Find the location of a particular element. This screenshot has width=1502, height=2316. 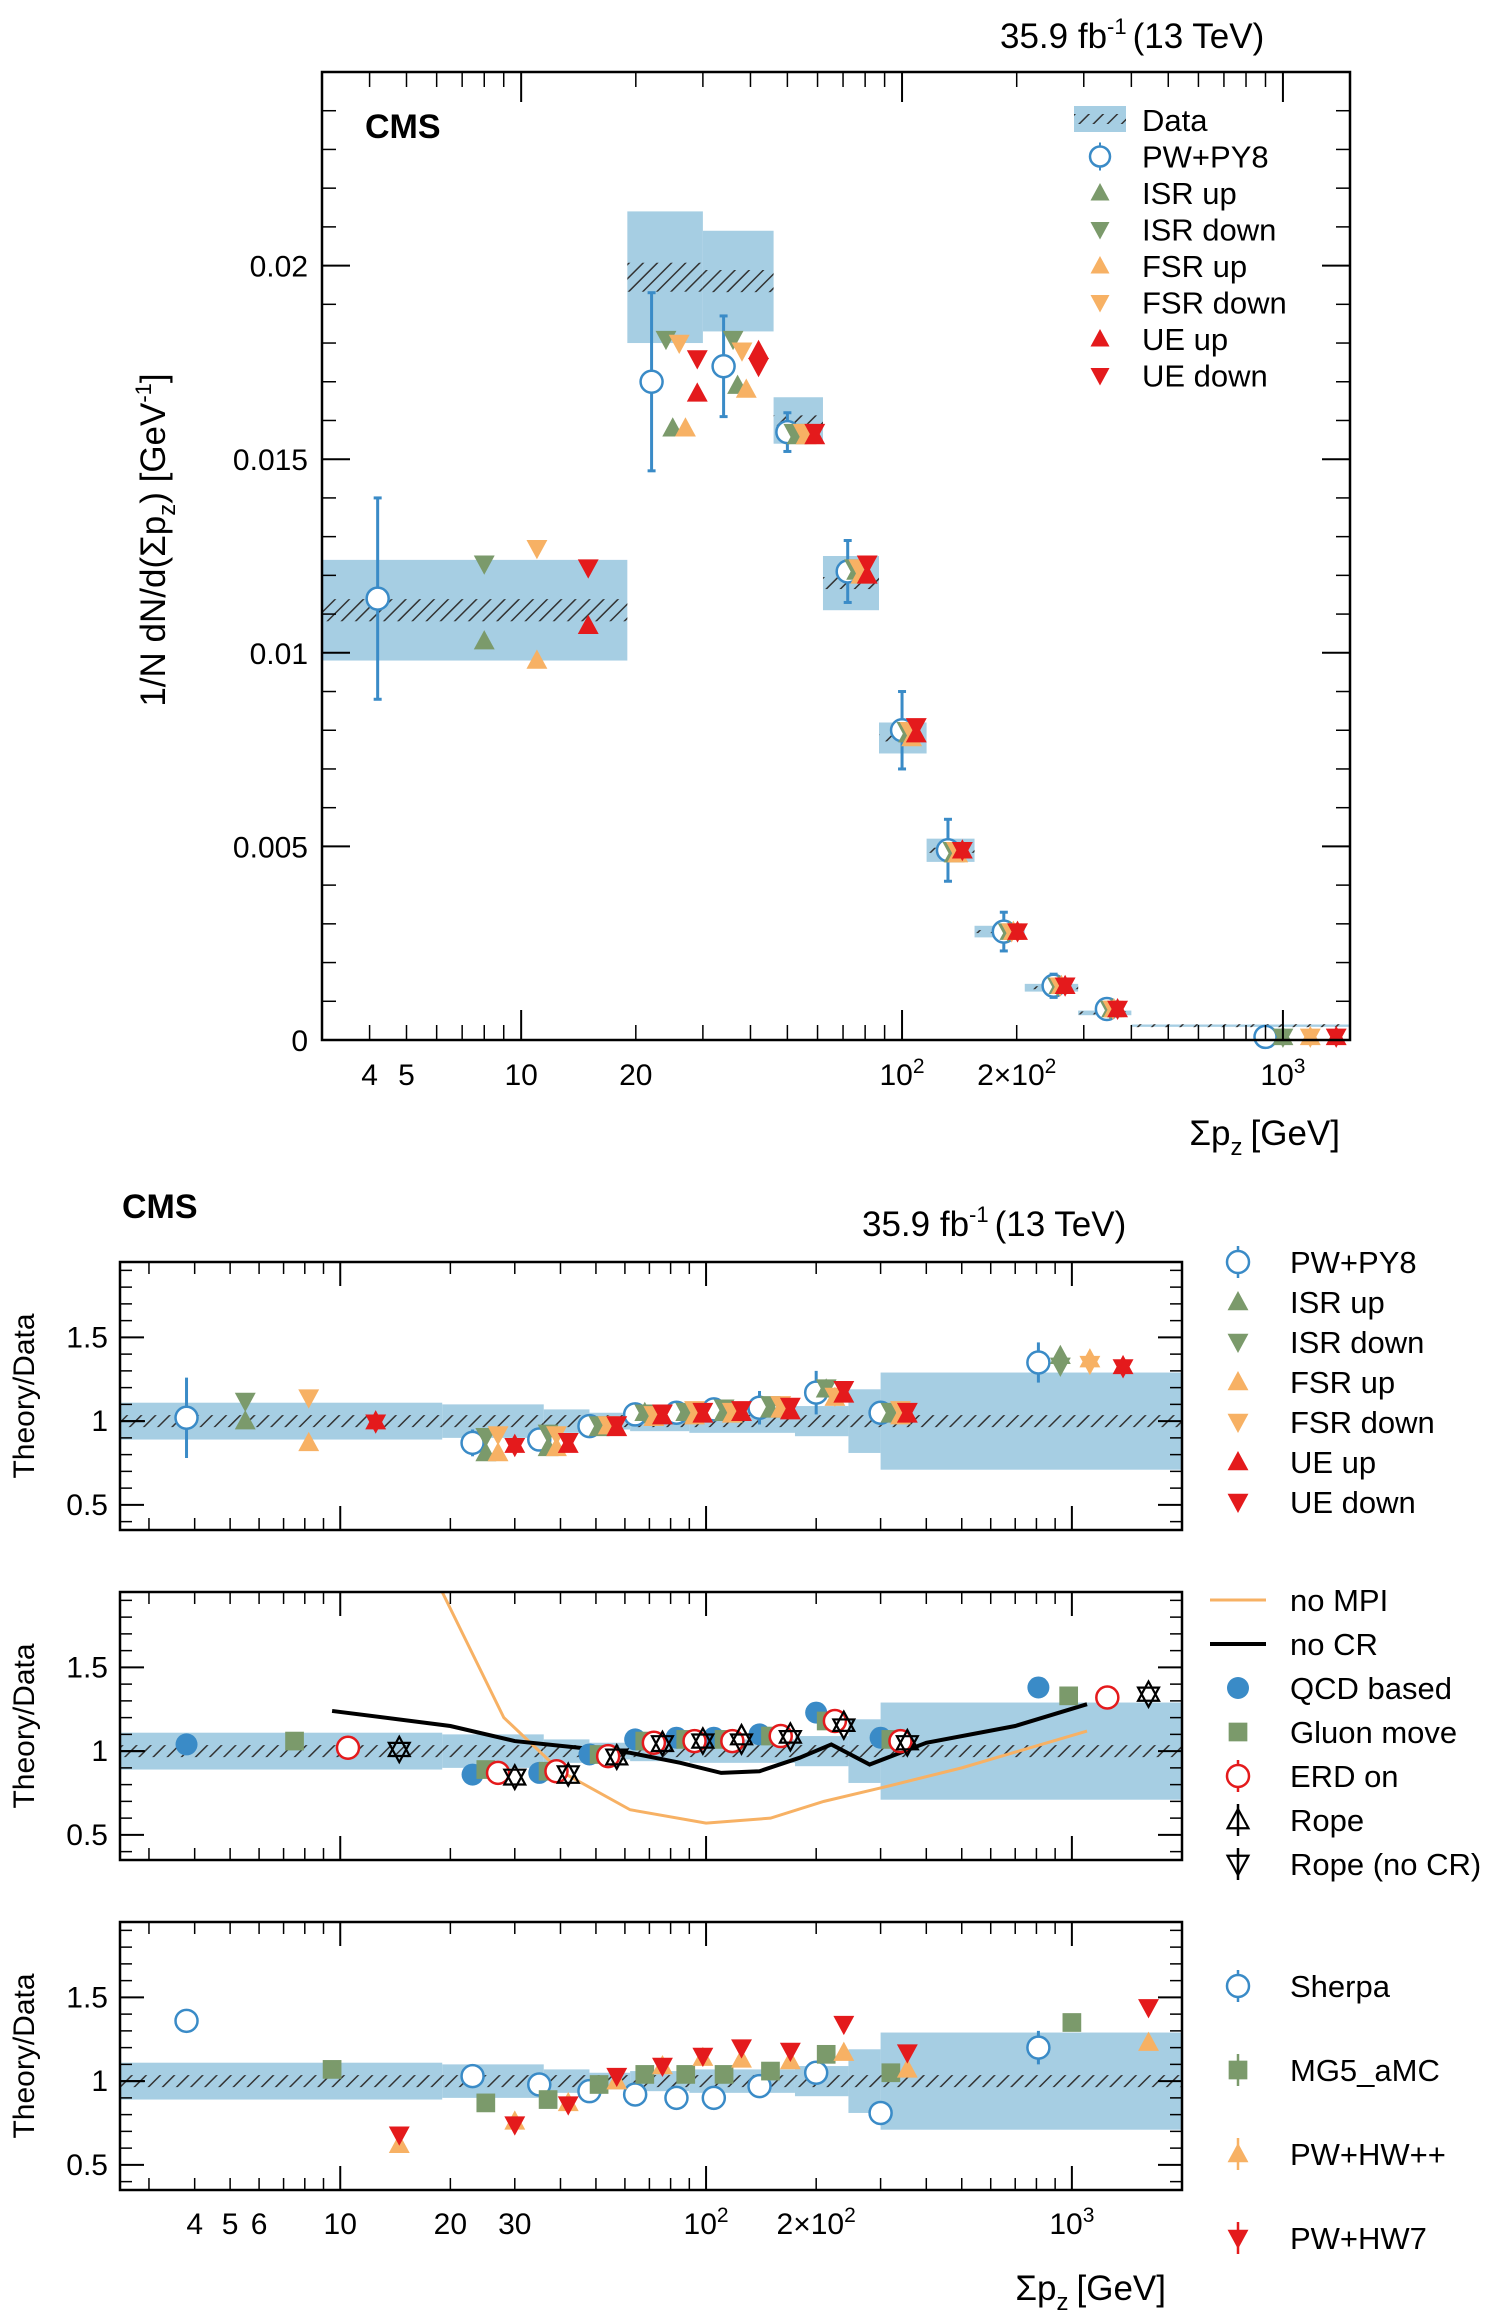

legend-label: UE down is located at coordinates (1205, 376).